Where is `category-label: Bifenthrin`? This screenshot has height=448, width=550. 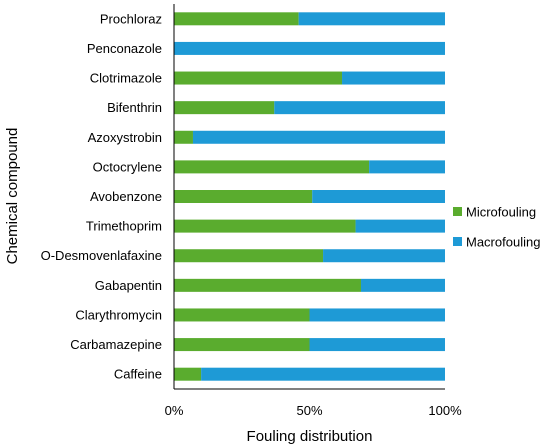 category-label: Bifenthrin is located at coordinates (134, 107).